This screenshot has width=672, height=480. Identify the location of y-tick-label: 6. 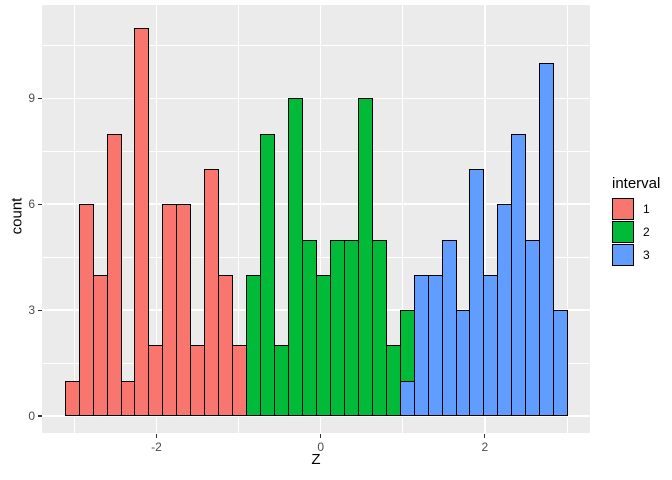
(31, 204).